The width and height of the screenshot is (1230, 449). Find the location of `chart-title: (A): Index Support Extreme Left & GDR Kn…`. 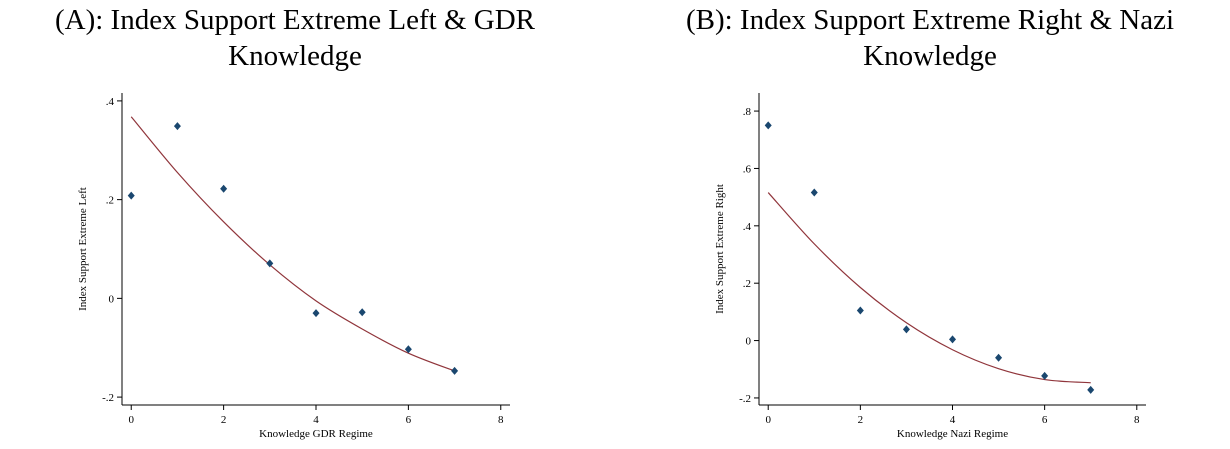

chart-title: (A): Index Support Extreme Left & GDR Kn… is located at coordinates (294, 38).